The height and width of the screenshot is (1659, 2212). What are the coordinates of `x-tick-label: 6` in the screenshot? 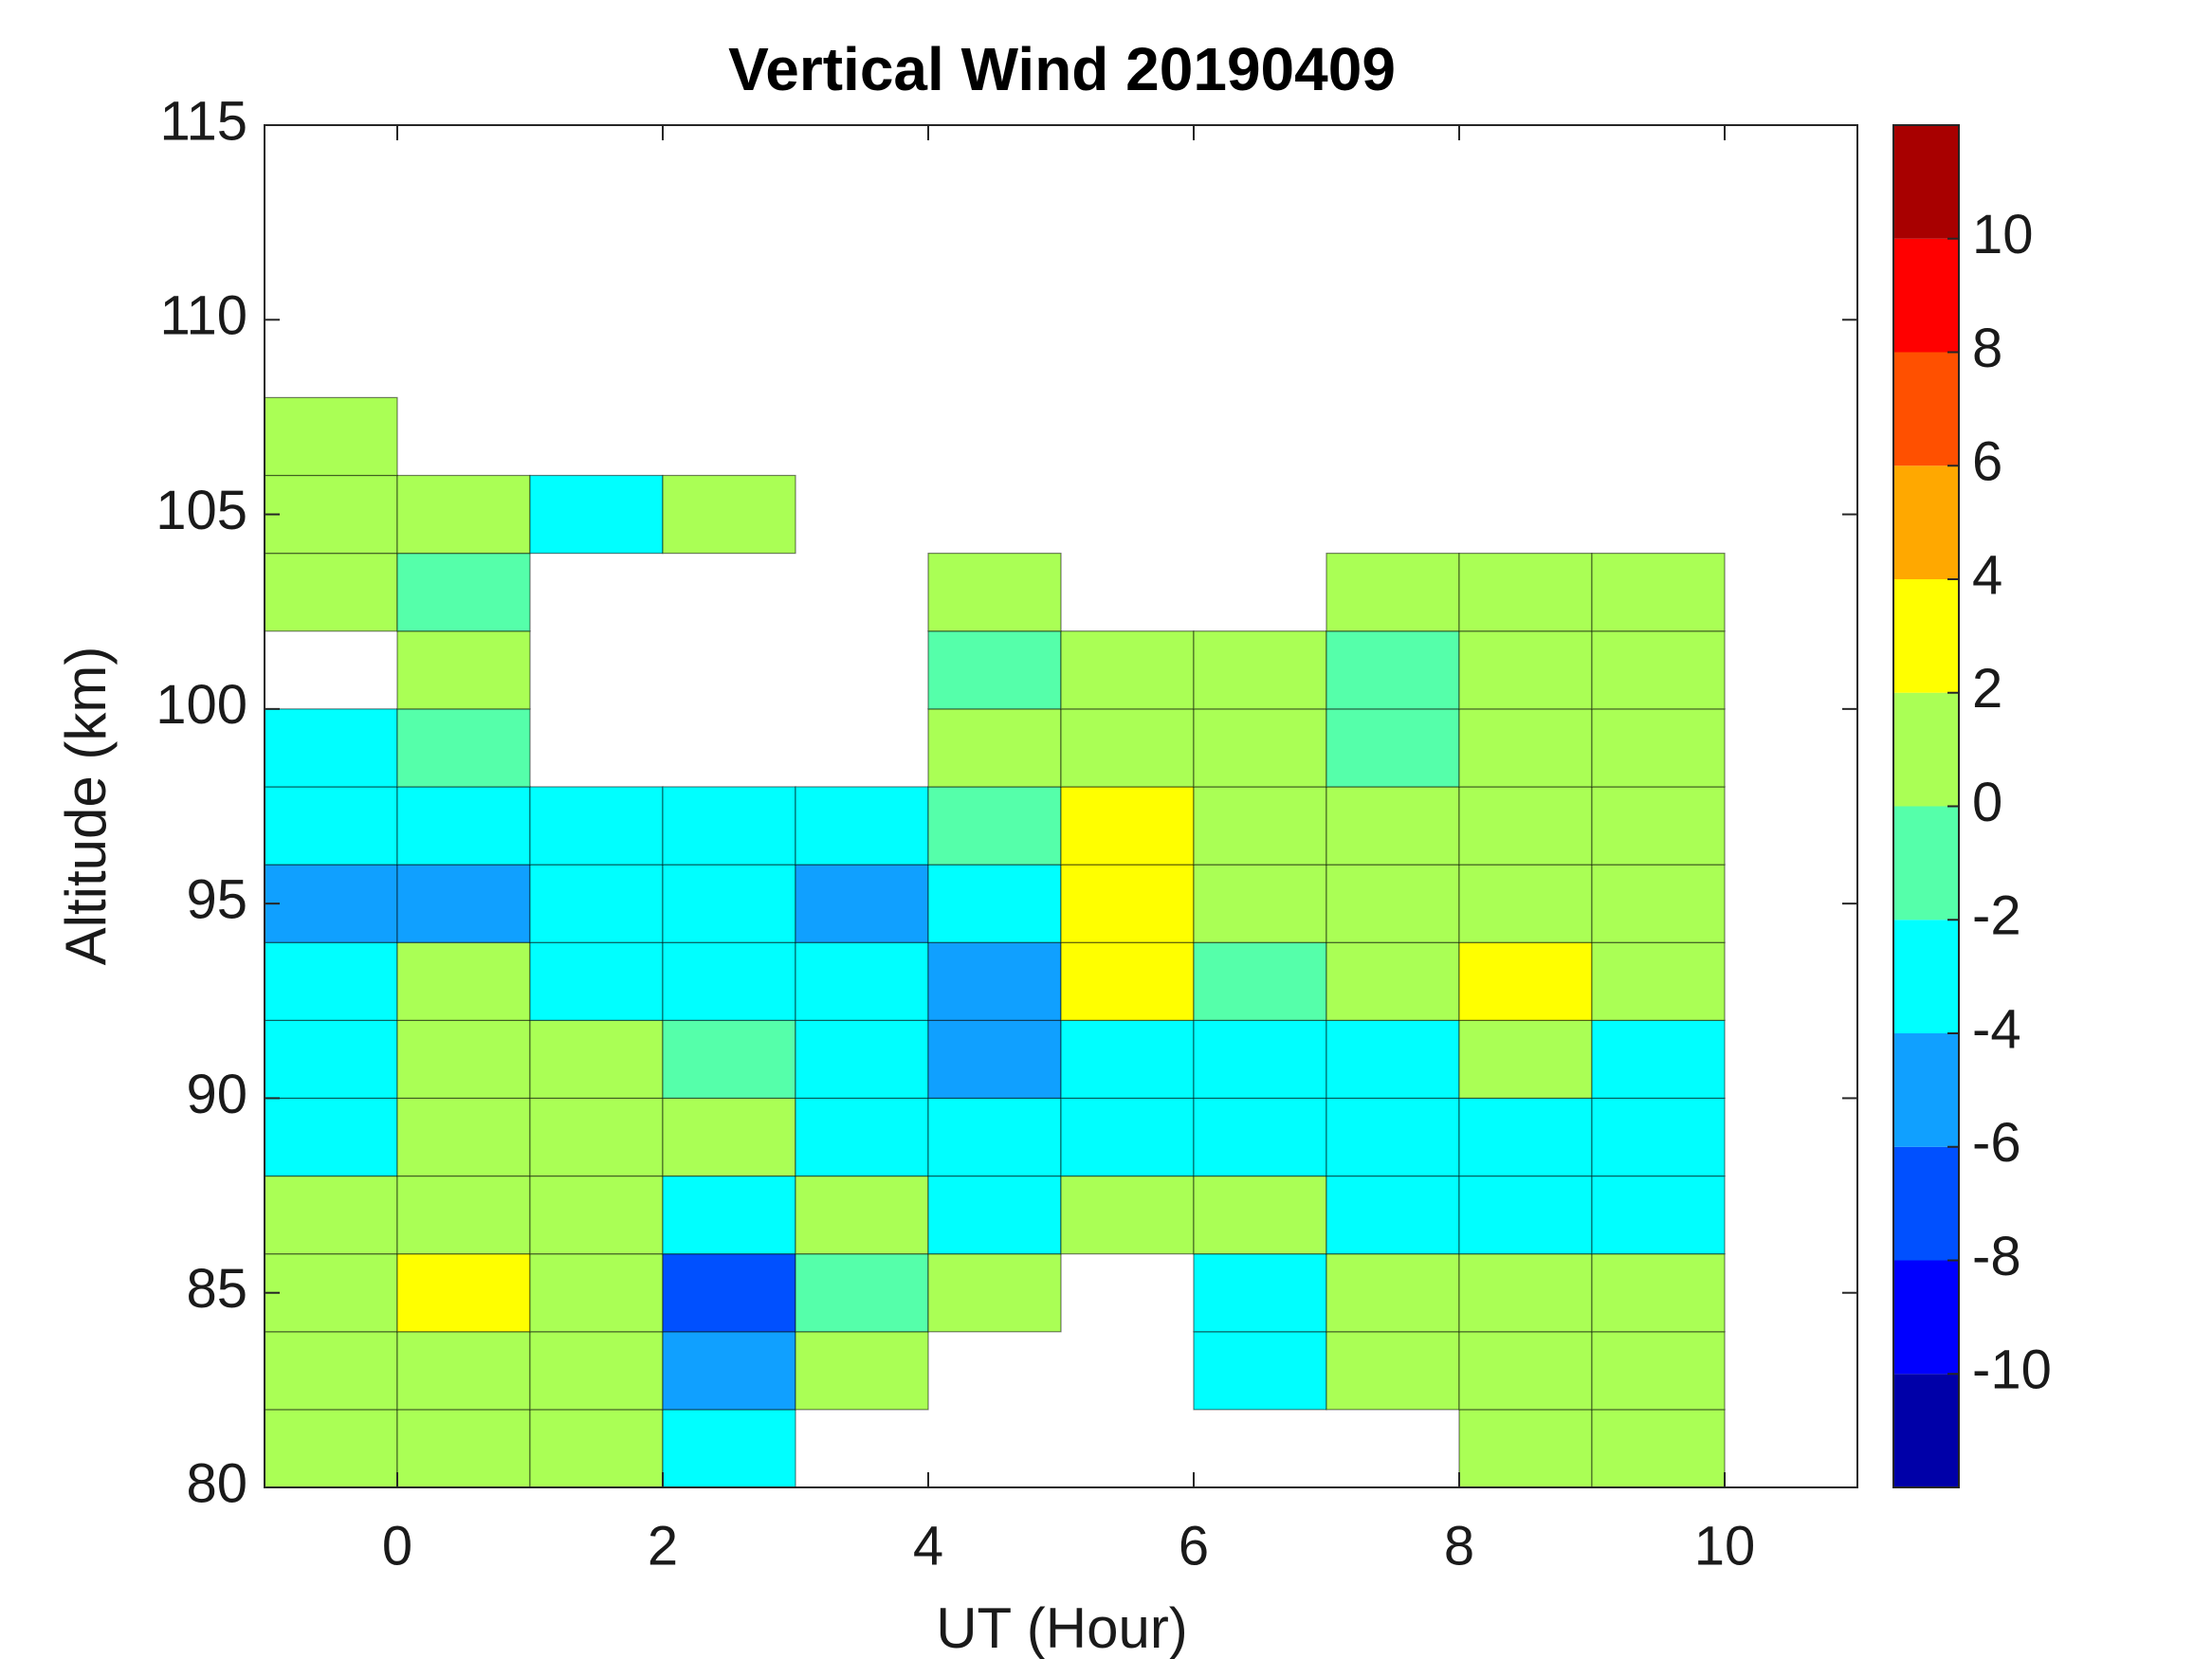 It's located at (1194, 1546).